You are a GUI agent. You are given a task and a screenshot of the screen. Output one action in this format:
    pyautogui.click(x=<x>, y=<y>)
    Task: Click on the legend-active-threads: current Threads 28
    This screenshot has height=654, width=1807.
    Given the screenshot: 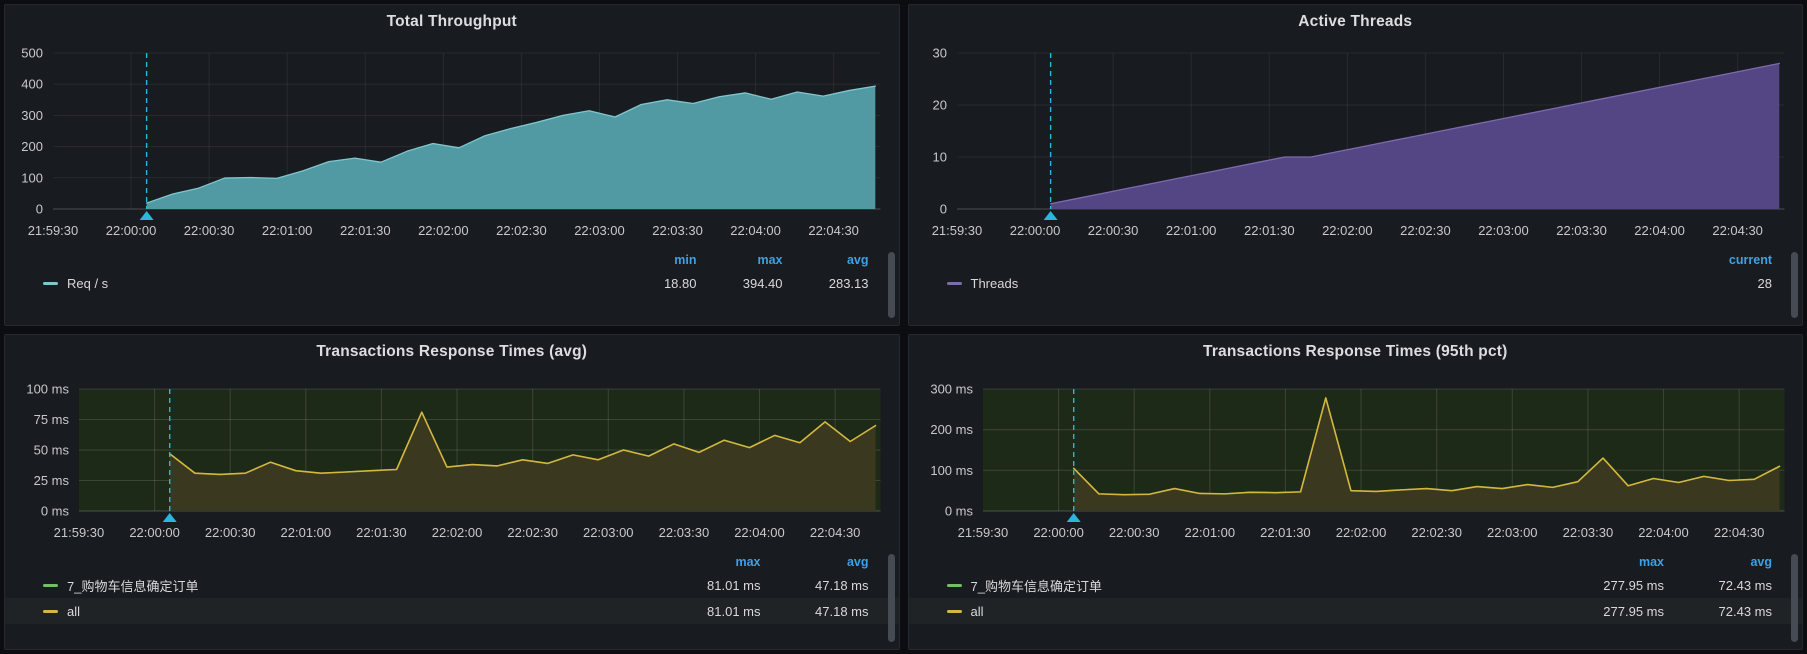 What is the action you would take?
    pyautogui.click(x=1356, y=286)
    